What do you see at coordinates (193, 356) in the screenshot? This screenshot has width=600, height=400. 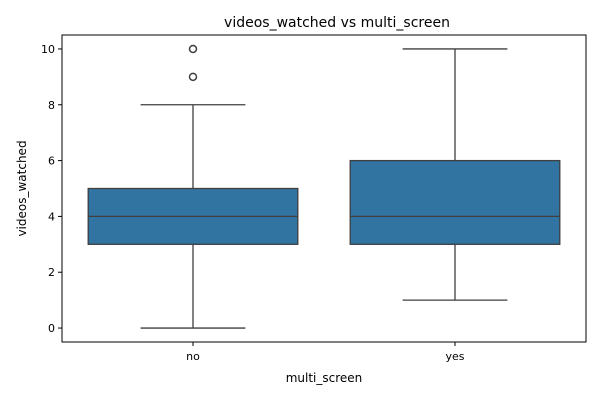 I see `x-tick-label: no` at bounding box center [193, 356].